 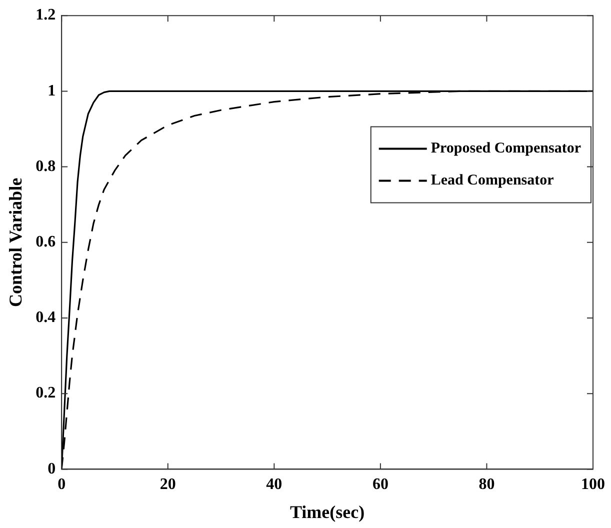 What do you see at coordinates (46, 242) in the screenshot?
I see `y-tick-label: 0.6` at bounding box center [46, 242].